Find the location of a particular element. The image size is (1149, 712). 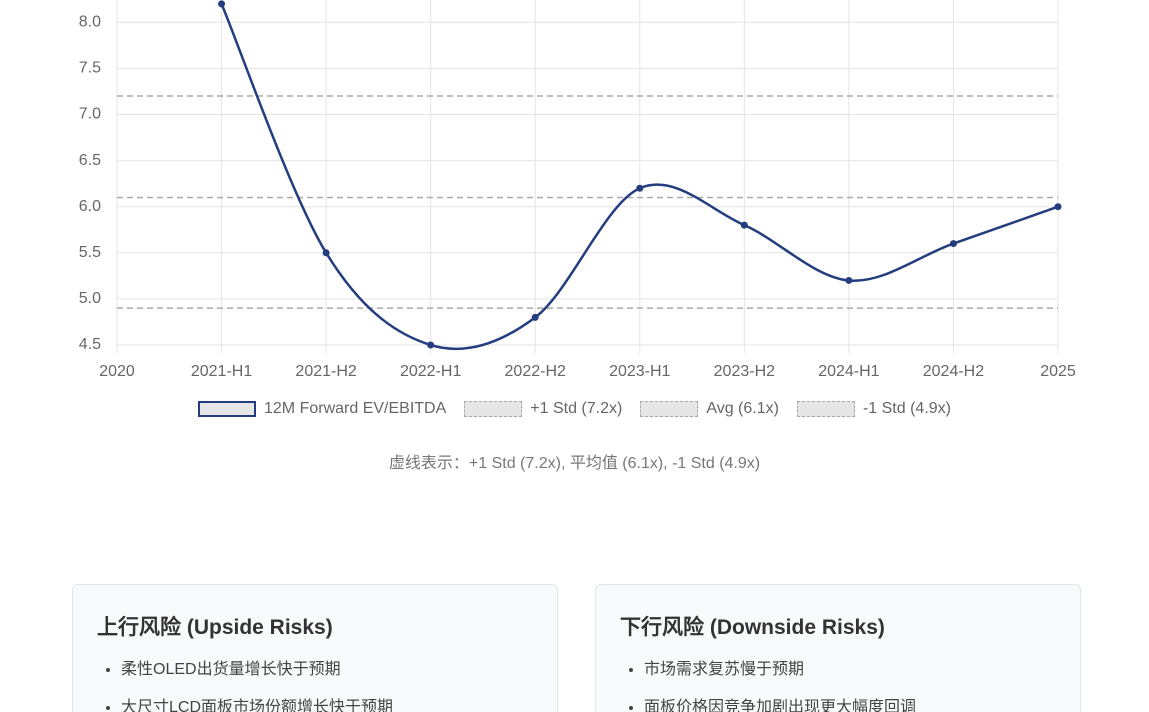

y-tick-label: 6.5 is located at coordinates (90, 160).